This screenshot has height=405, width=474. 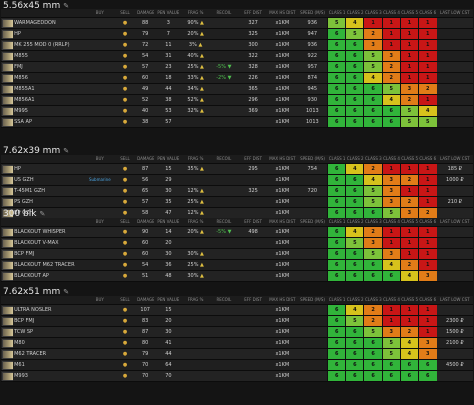 I want to click on table-row: BP GZH ● 58 47 12% ▲ x1KM 6 6 6 5 3 2, so click(x=237, y=213).